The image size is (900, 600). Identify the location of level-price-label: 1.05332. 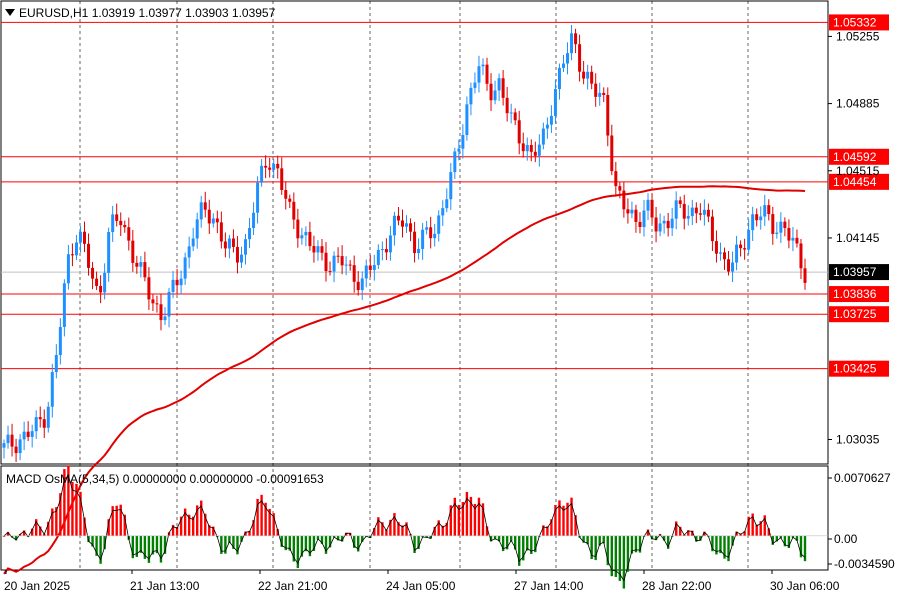
(855, 22).